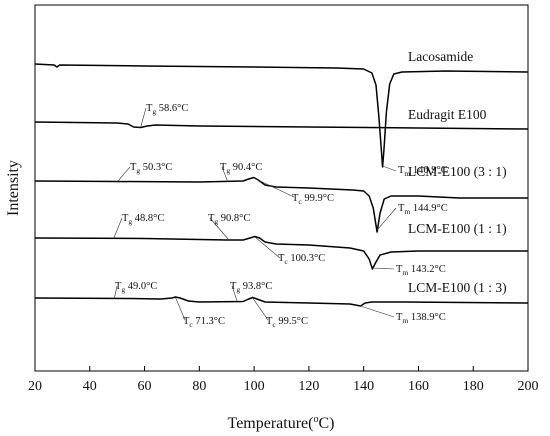 The image size is (550, 436). I want to click on series-label-lcm-1-3: LCM-E100 (1 : 3), so click(457, 287).